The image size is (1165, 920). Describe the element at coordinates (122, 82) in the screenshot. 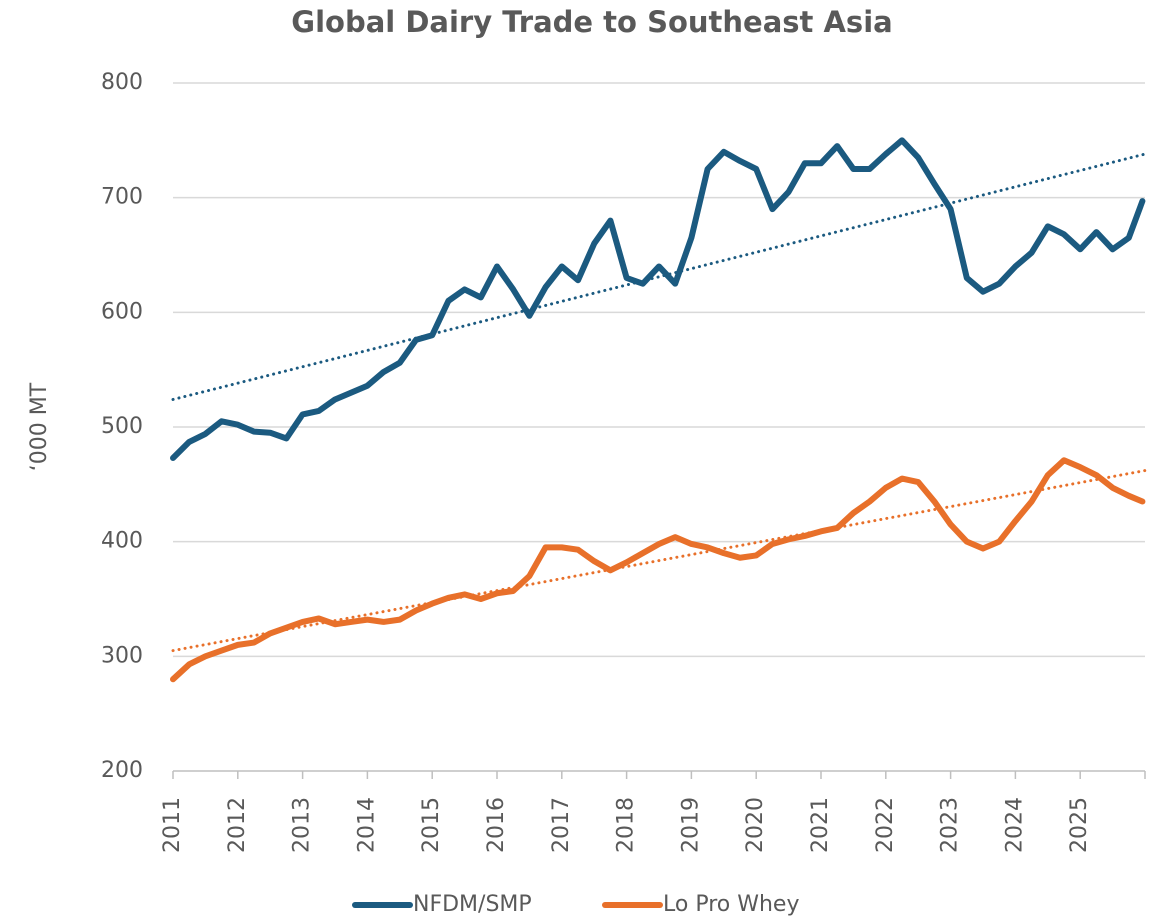

I see `y-tick-label: 800` at that location.